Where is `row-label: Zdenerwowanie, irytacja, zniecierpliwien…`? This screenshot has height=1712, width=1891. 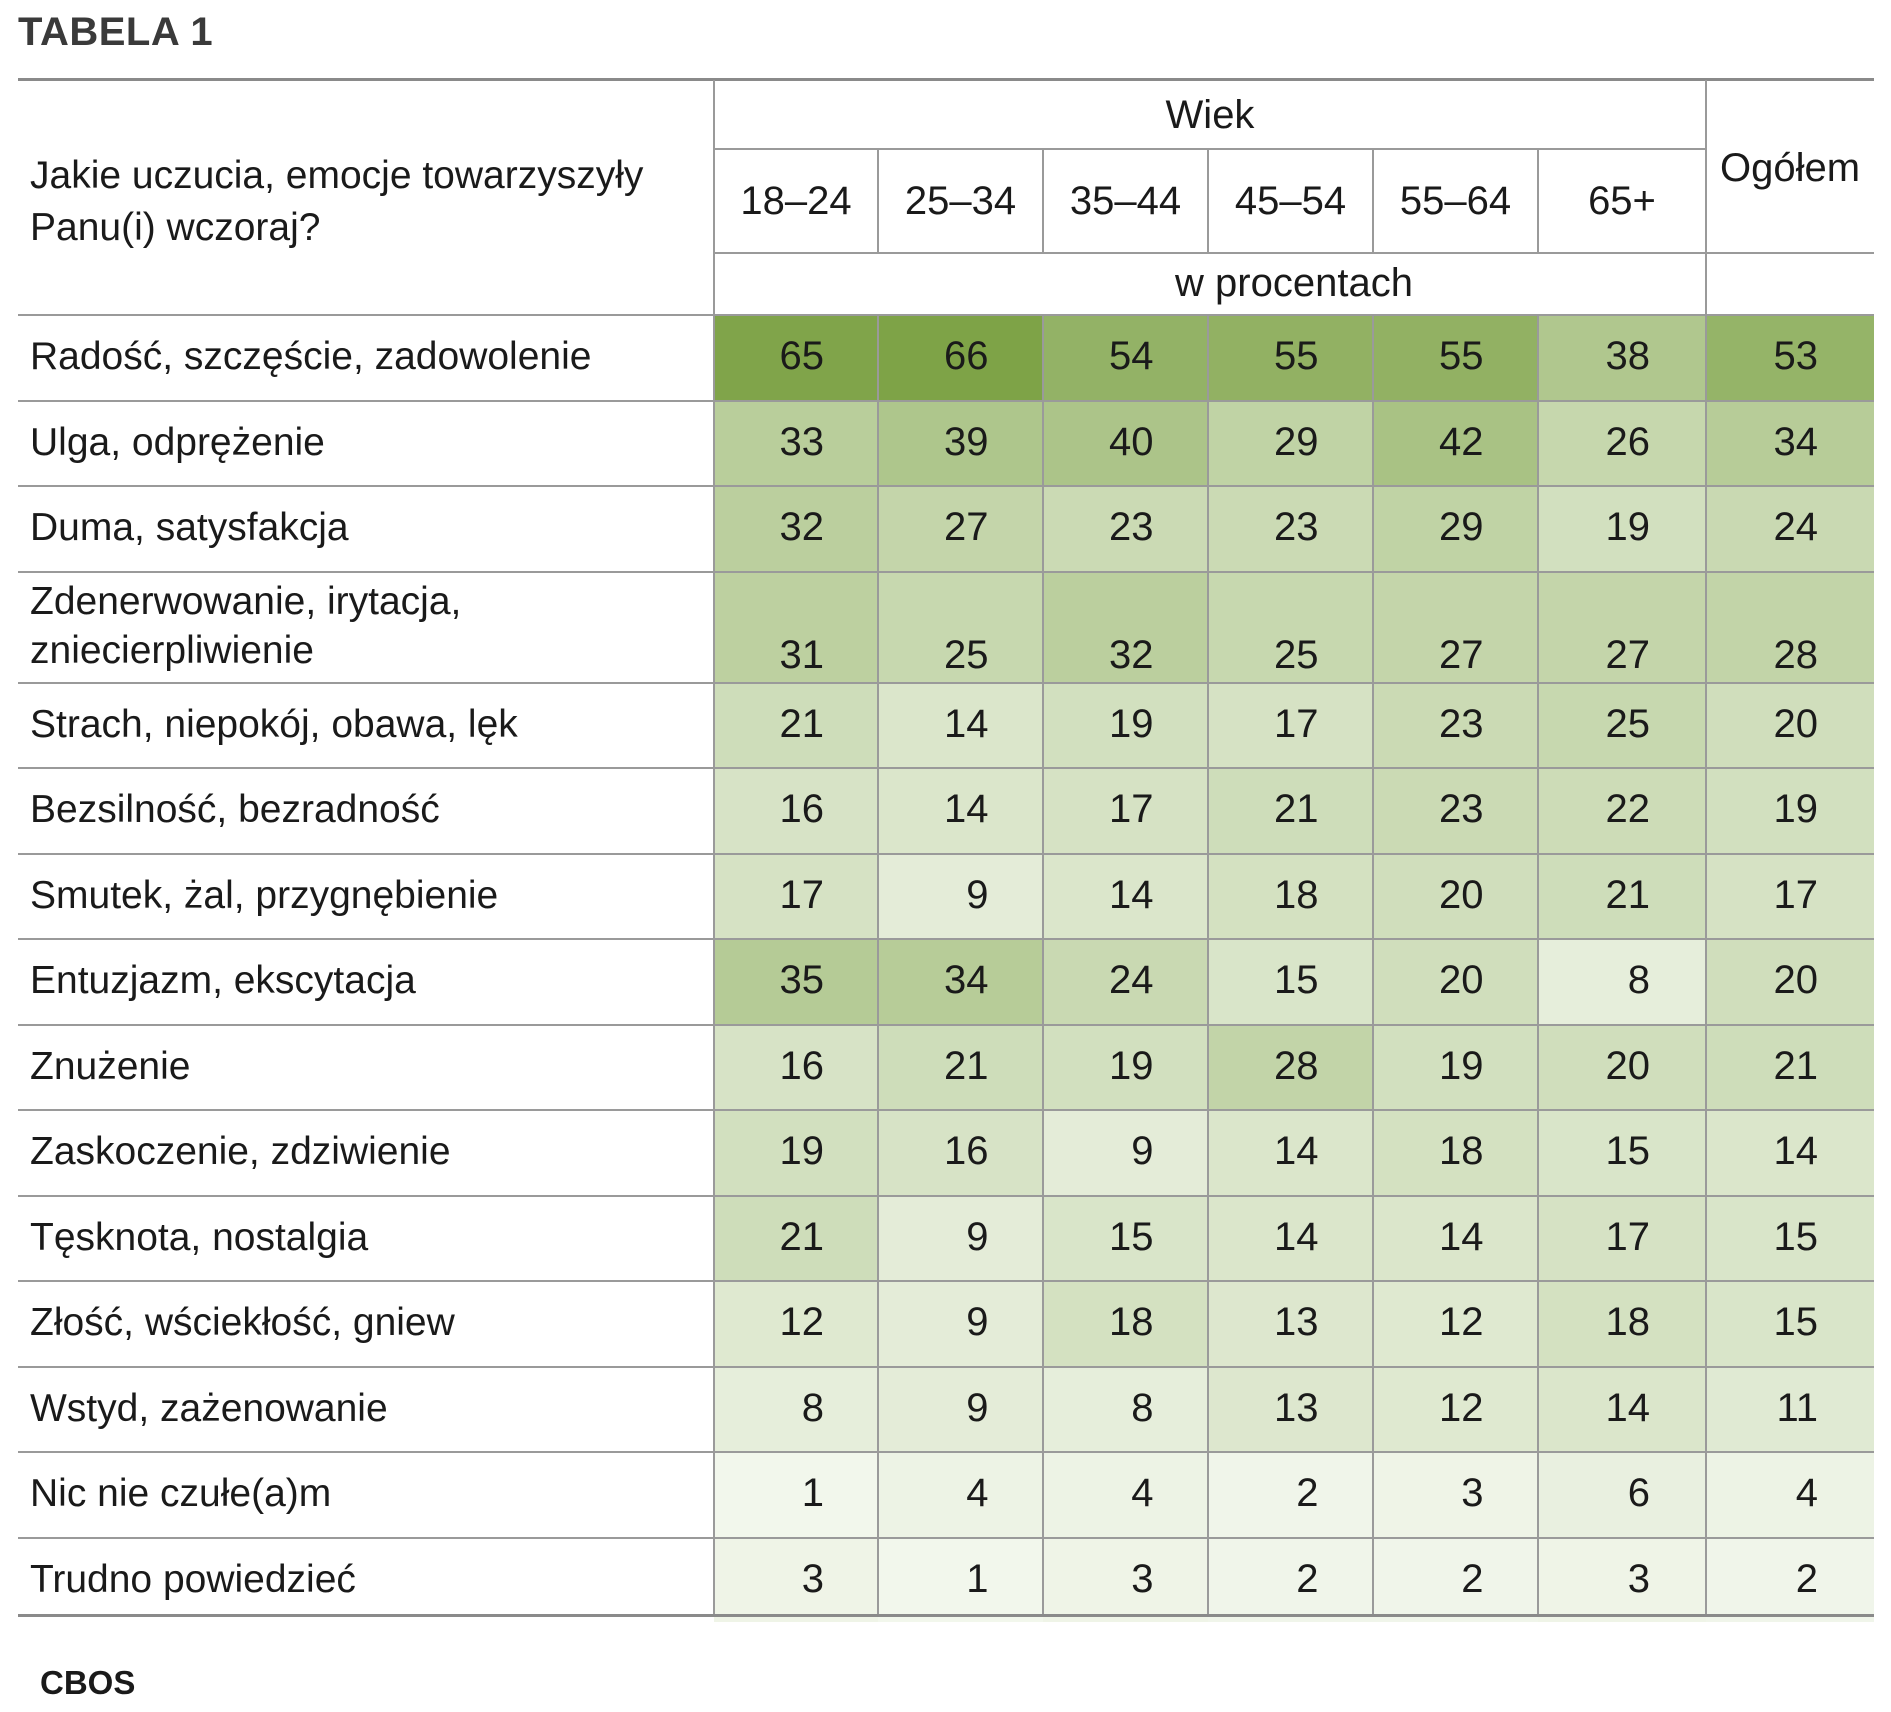
row-label: Zdenerwowanie, irytacja, zniecierpliwien… is located at coordinates (246, 626).